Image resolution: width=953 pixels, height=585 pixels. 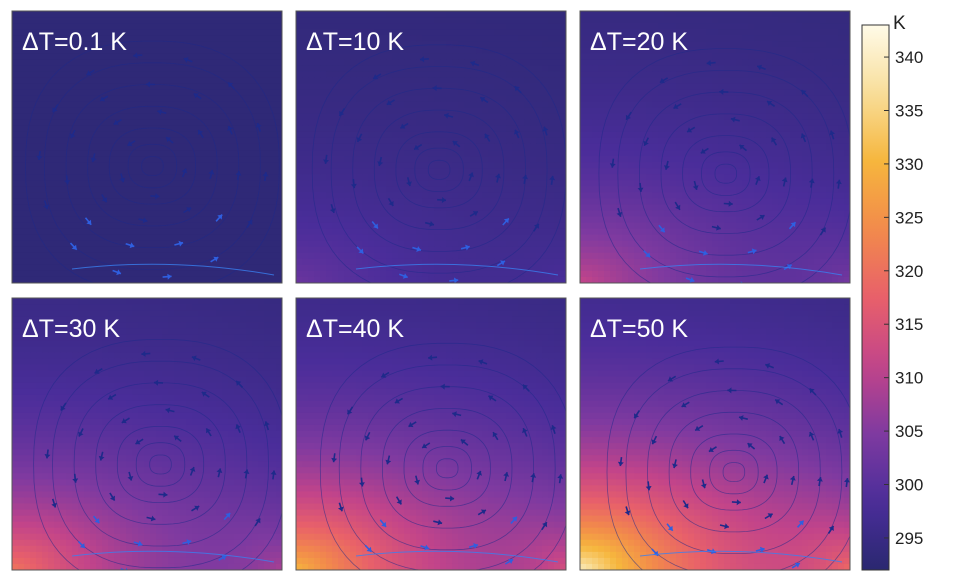 What do you see at coordinates (716, 155) in the screenshot?
I see `panel-3: ΔT=20 K` at bounding box center [716, 155].